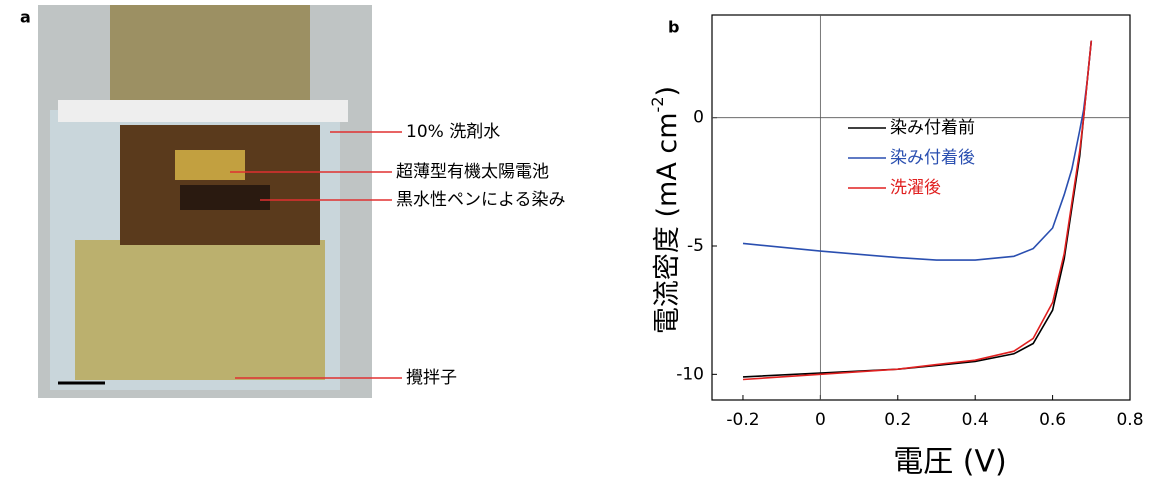 Image resolution: width=1152 pixels, height=488 pixels. Describe the element at coordinates (932, 158) in the screenshot. I see `legend-label: 染み付着後` at that location.